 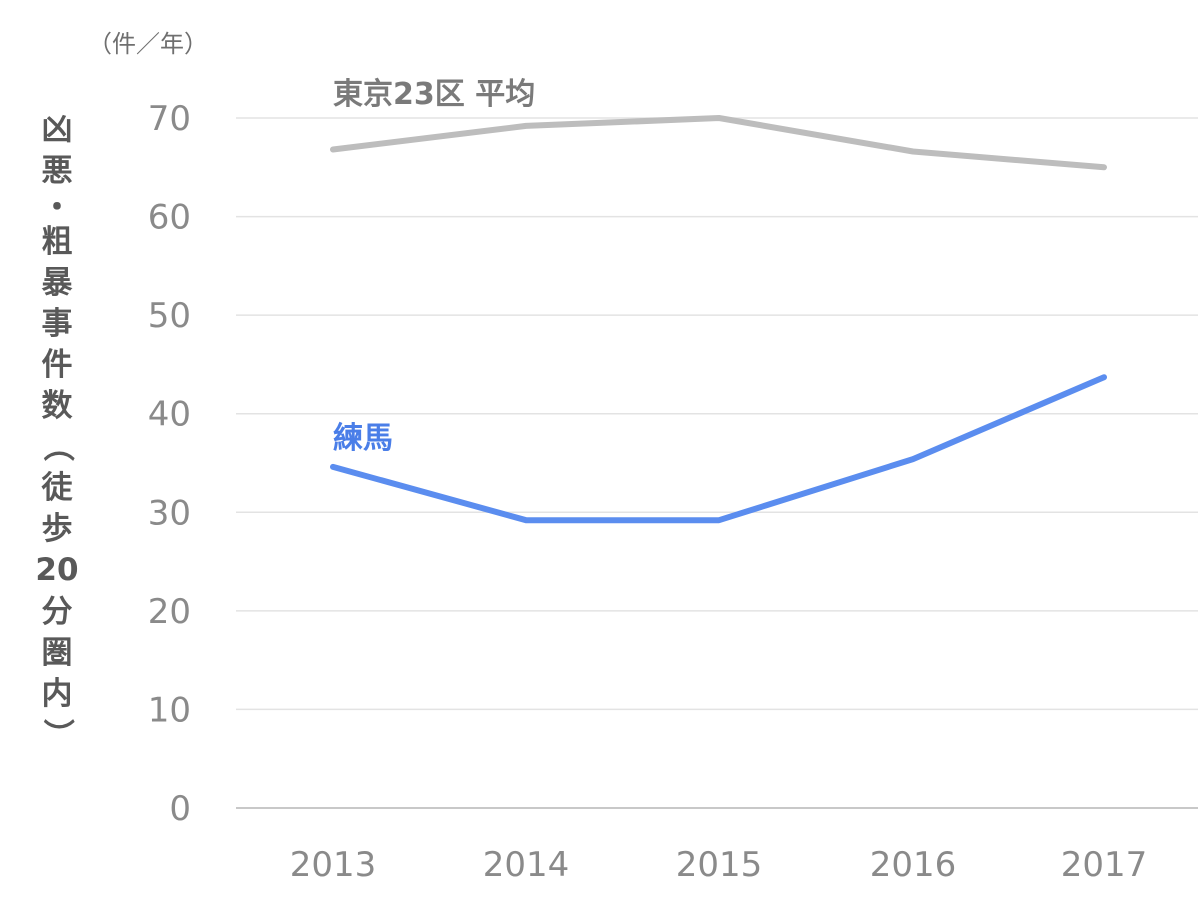 I want to click on y-axis-title-char: 20, so click(x=56, y=570).